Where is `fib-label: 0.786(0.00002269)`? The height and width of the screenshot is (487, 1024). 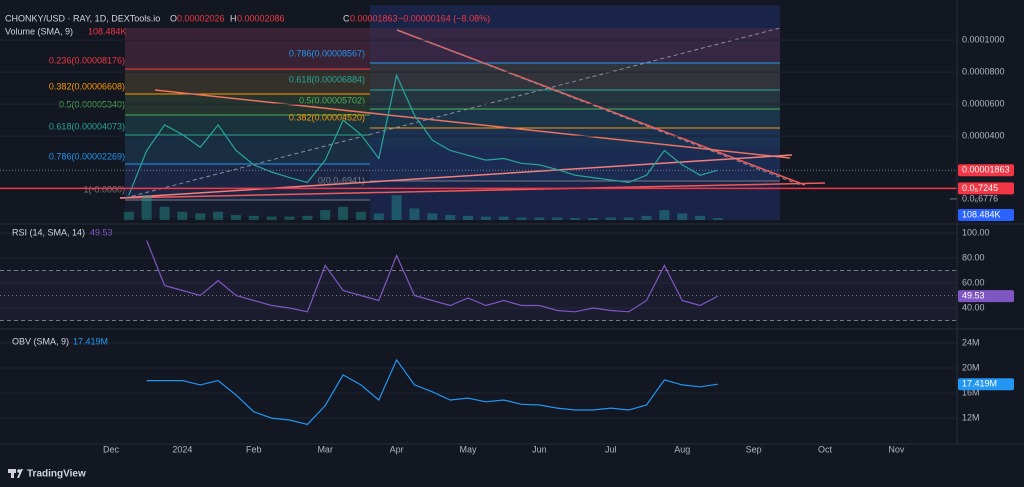 fib-label: 0.786(0.00002269) is located at coordinates (87, 156).